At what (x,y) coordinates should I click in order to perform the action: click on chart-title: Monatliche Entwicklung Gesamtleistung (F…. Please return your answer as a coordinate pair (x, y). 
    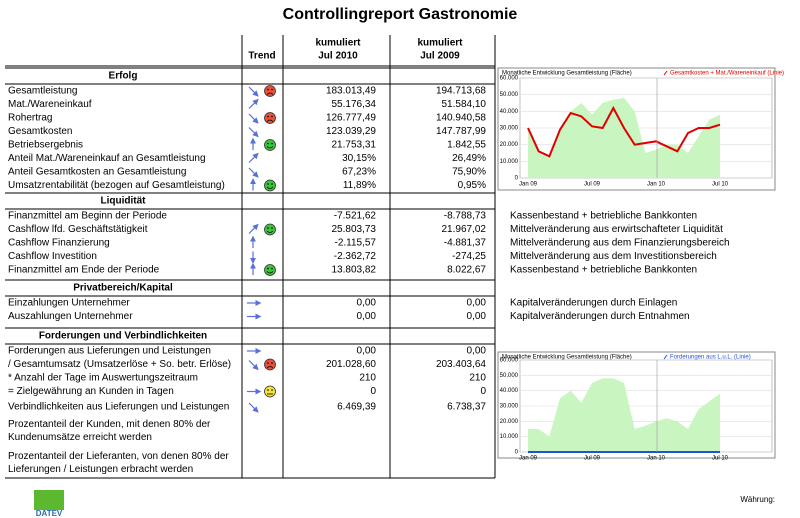
    Looking at the image, I should click on (567, 74).